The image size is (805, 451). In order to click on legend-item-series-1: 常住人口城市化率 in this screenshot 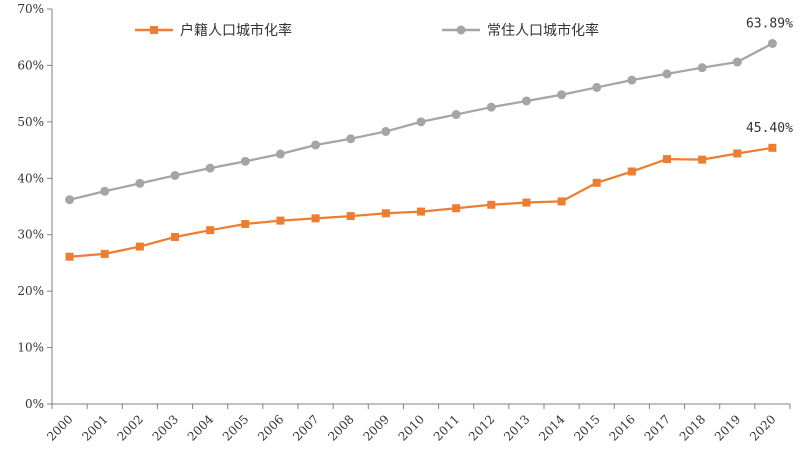, I will do `click(520, 30)`.